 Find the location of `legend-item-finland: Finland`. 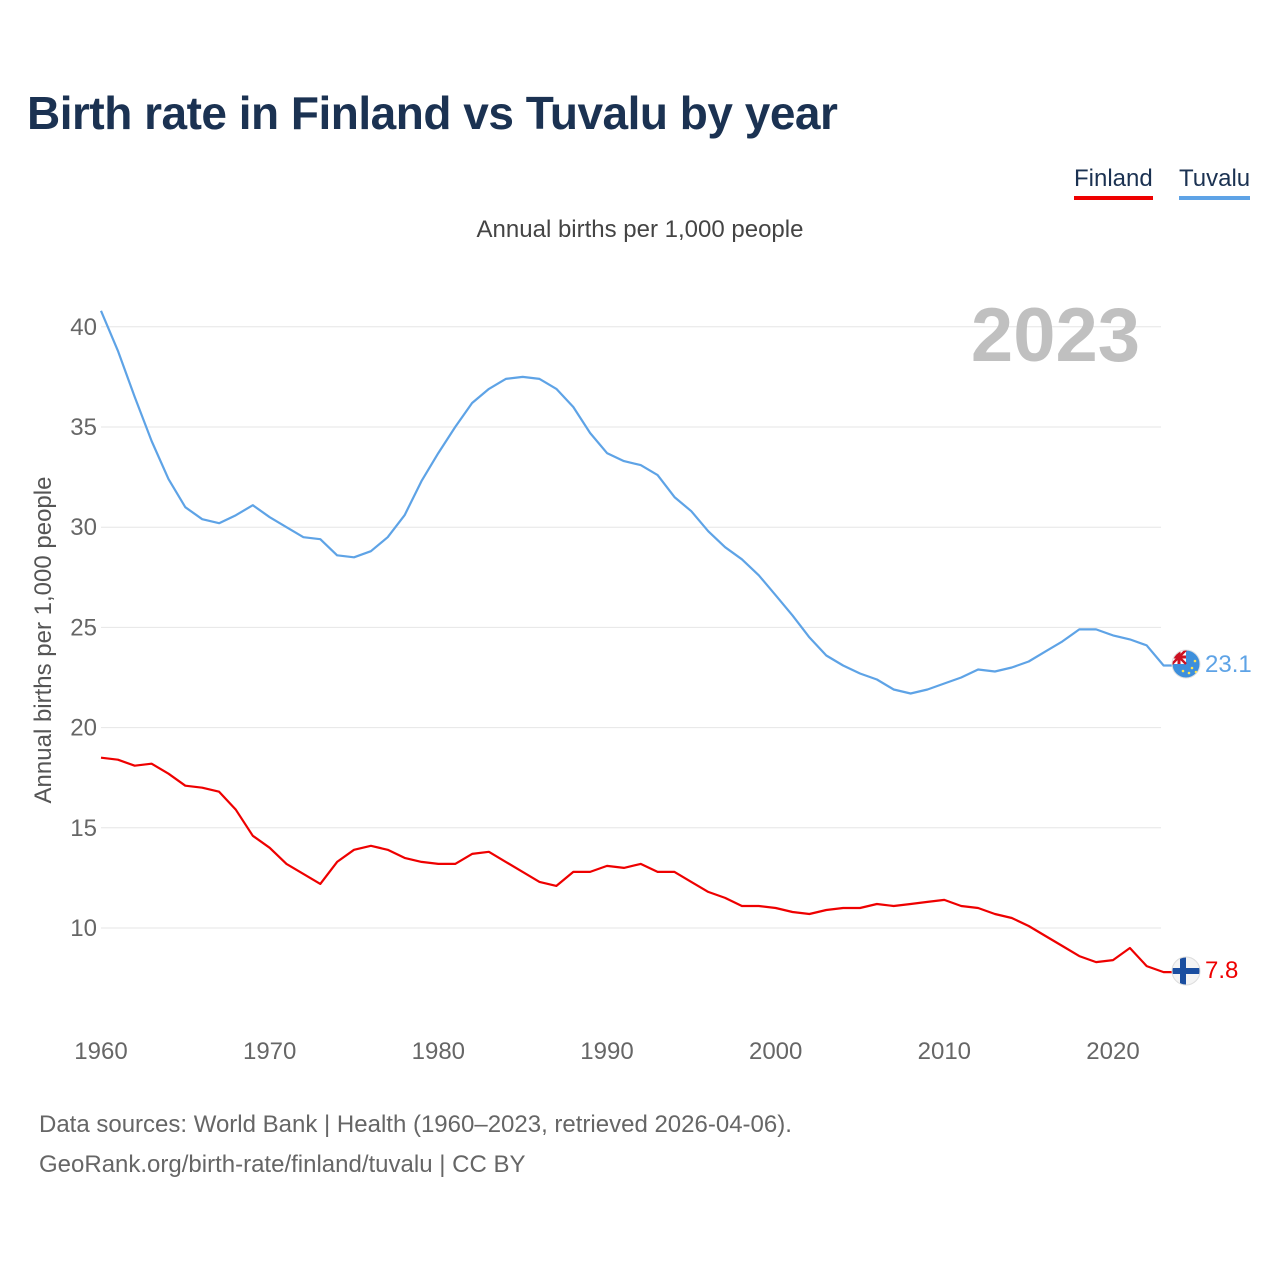

legend-item-finland: Finland is located at coordinates (1113, 182).